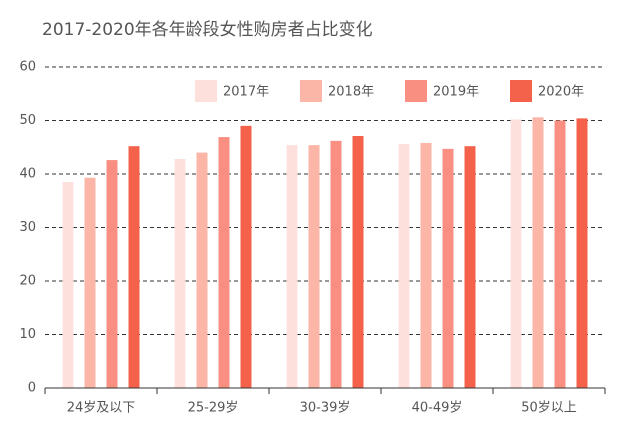 The width and height of the screenshot is (640, 438). What do you see at coordinates (27, 120) in the screenshot?
I see `y-tick-label: 50` at bounding box center [27, 120].